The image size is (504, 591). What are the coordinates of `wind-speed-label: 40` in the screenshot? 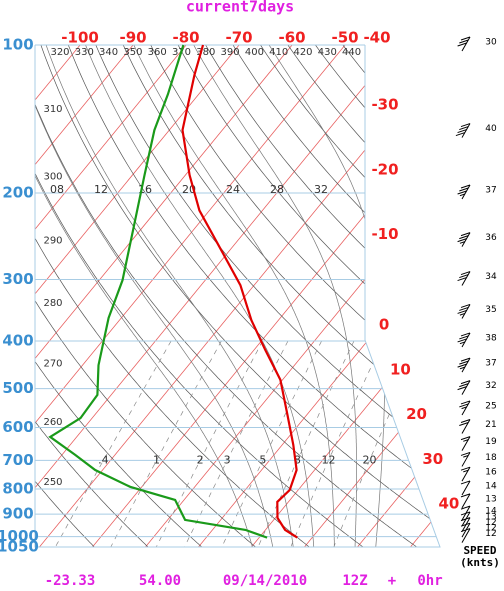 It's located at (491, 129).